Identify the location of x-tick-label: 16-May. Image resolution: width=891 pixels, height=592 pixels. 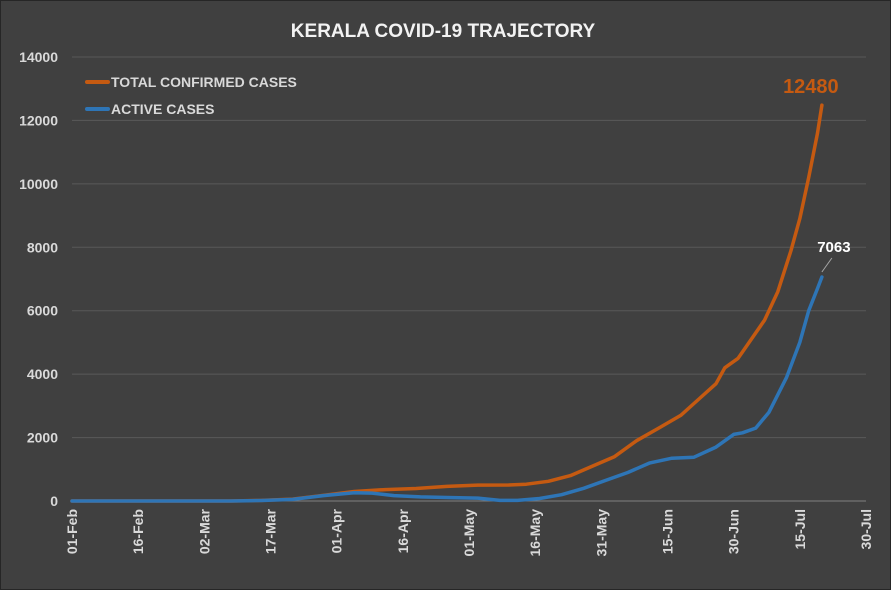
(535, 533).